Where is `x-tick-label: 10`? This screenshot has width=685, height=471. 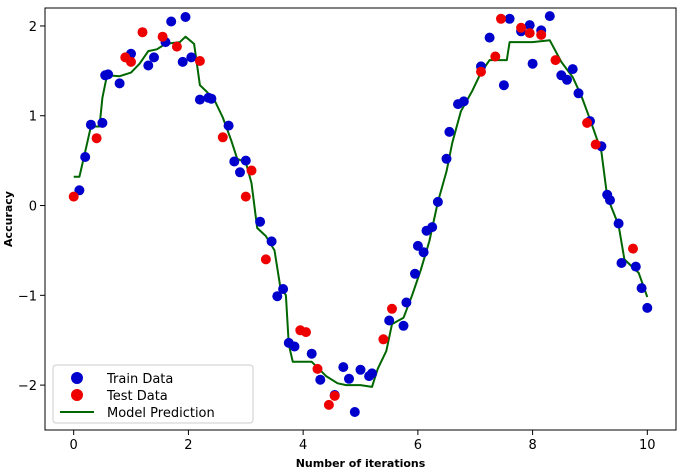 x-tick-label: 10 is located at coordinates (647, 445).